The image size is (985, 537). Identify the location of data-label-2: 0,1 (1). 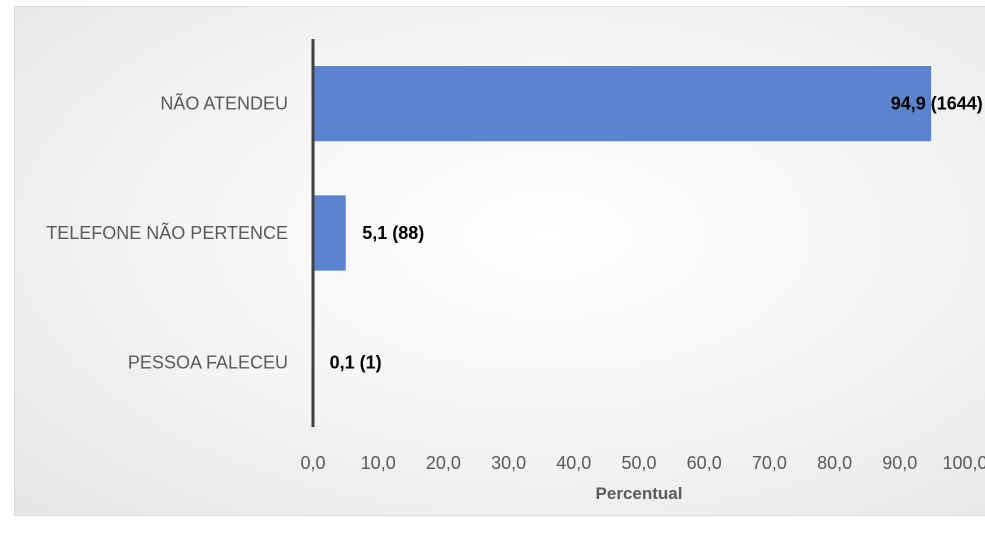
(356, 362).